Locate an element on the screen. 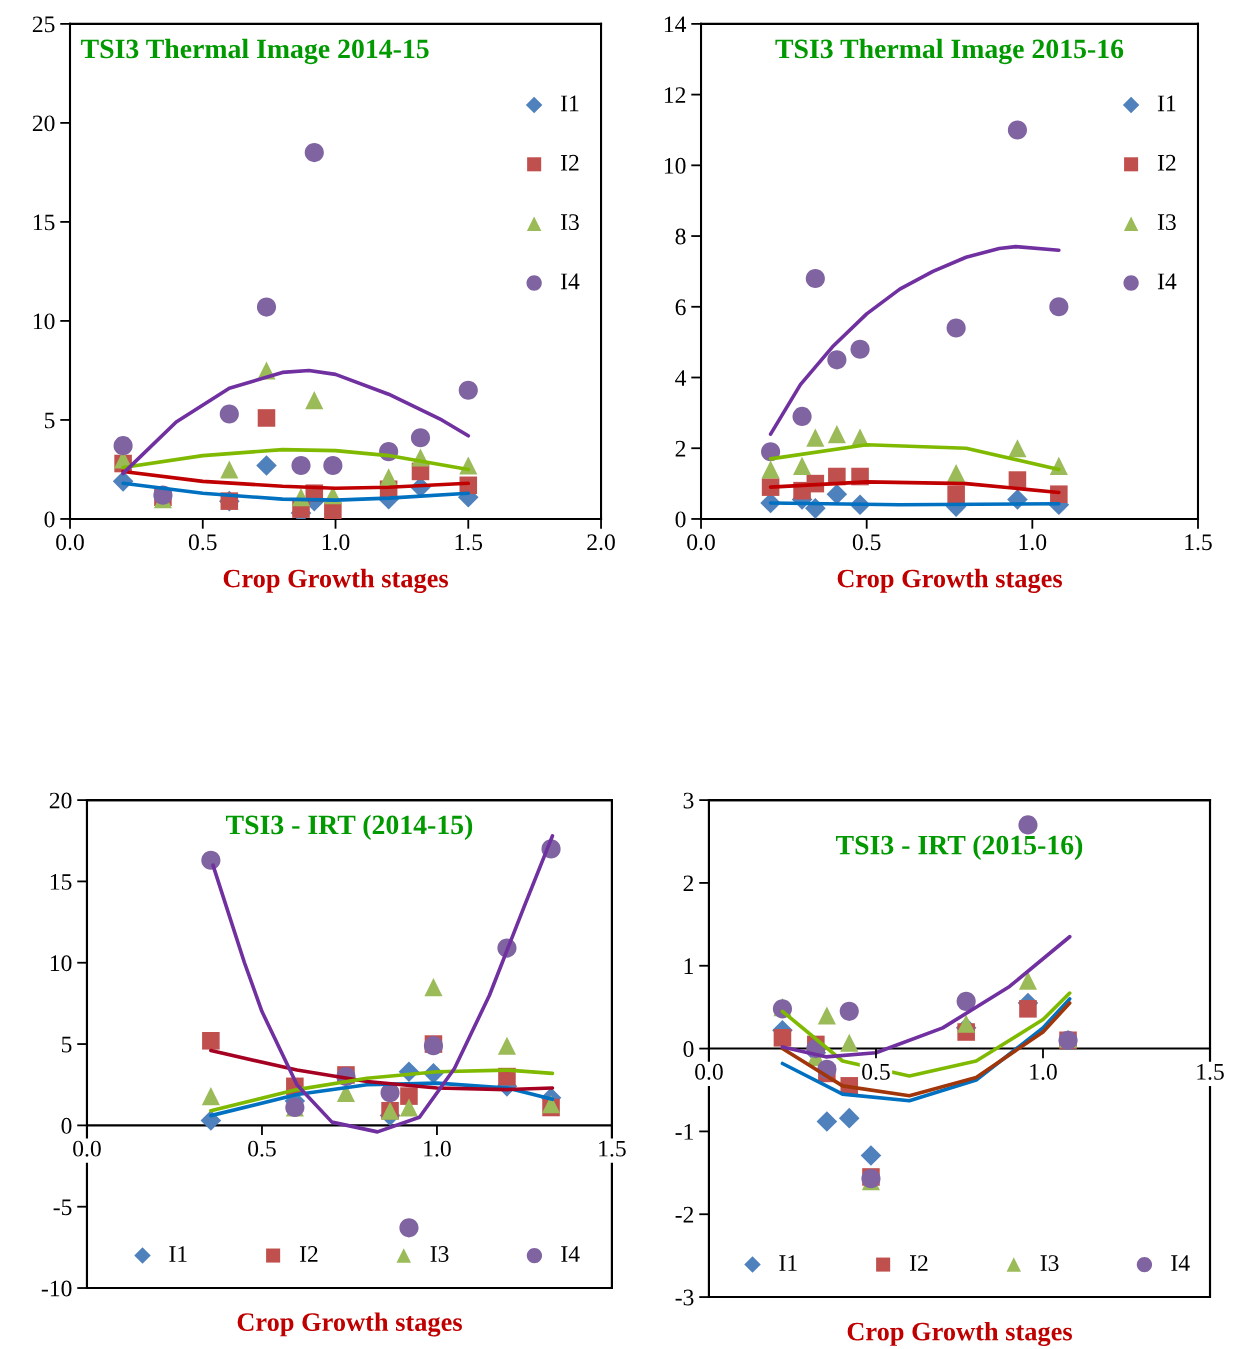 The height and width of the screenshot is (1349, 1239). y-tick-label: -2 is located at coordinates (684, 1214).